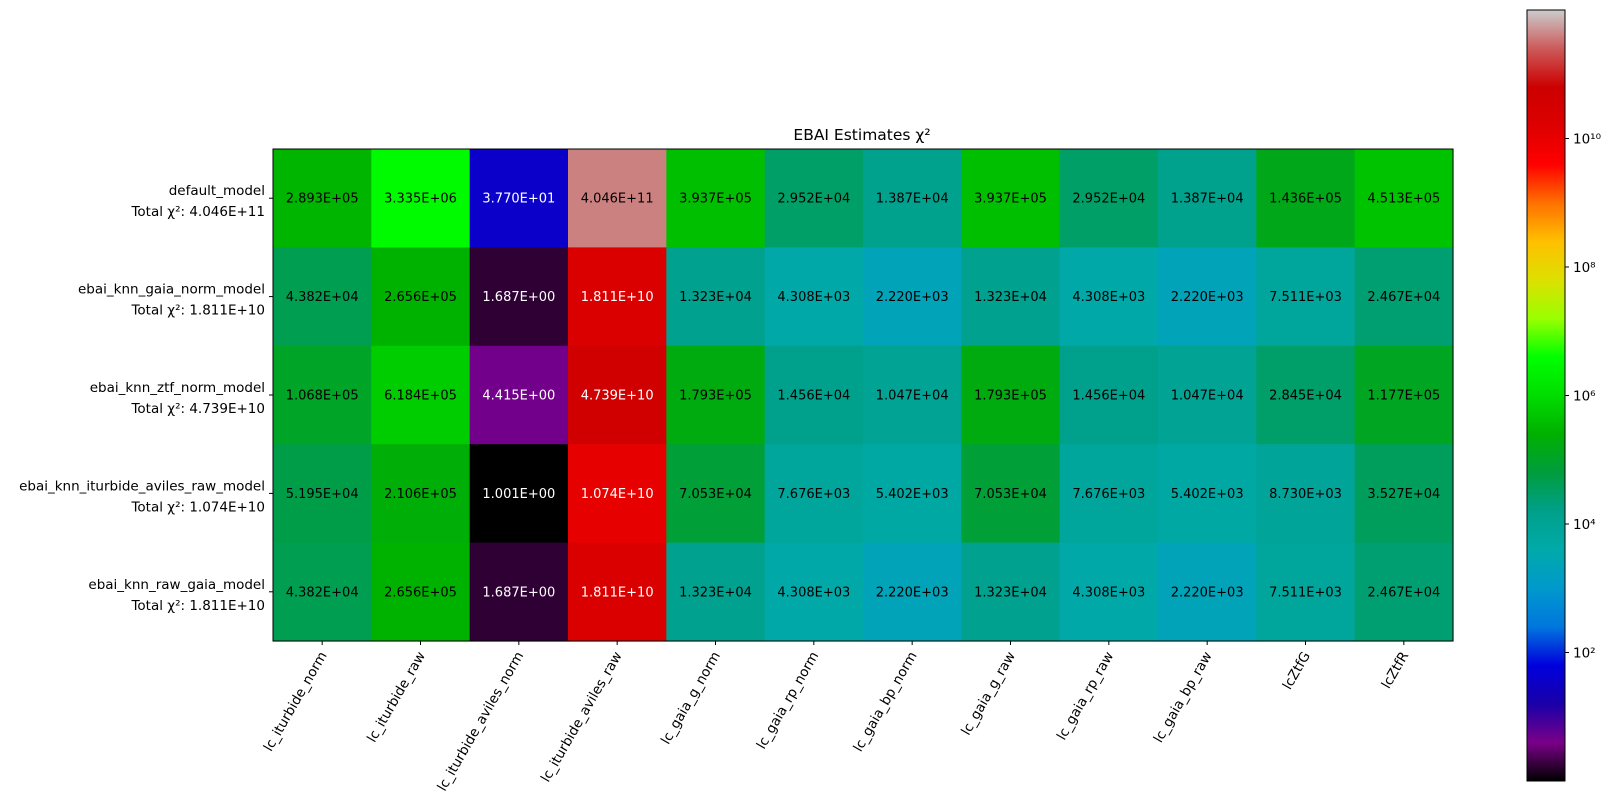 The image size is (1614, 808). I want to click on cell-value-label: 3.770E+01, so click(518, 199).